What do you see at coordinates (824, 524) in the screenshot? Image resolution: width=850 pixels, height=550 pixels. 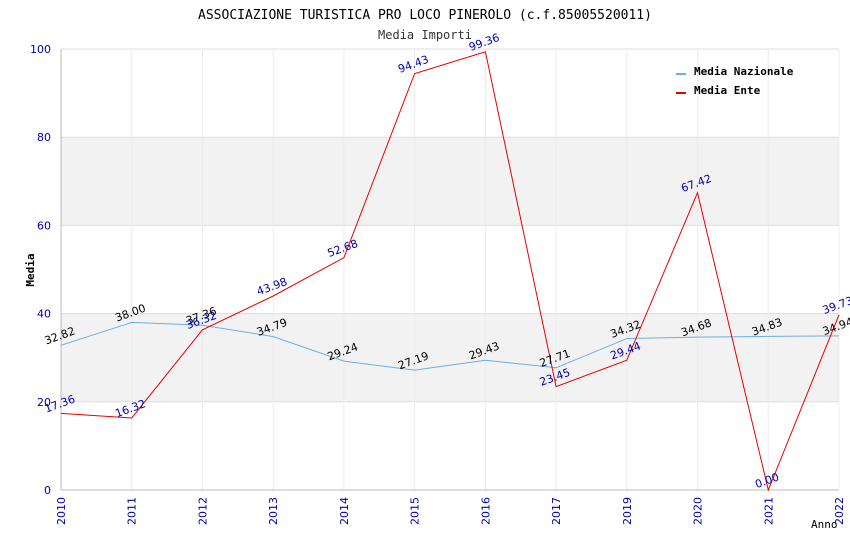 I see `x-axis-label: Anno` at bounding box center [824, 524].